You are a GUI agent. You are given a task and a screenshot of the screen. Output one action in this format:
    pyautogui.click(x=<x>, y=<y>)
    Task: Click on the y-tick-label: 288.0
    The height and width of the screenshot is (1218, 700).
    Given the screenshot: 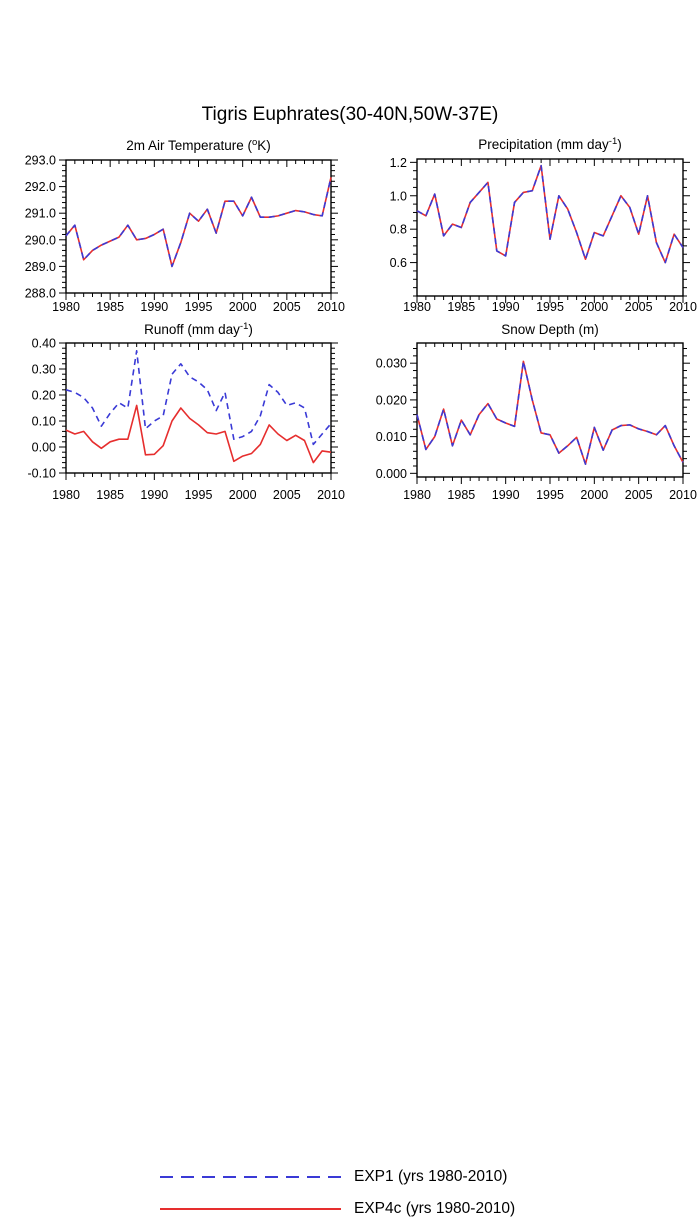 What is the action you would take?
    pyautogui.click(x=40, y=294)
    